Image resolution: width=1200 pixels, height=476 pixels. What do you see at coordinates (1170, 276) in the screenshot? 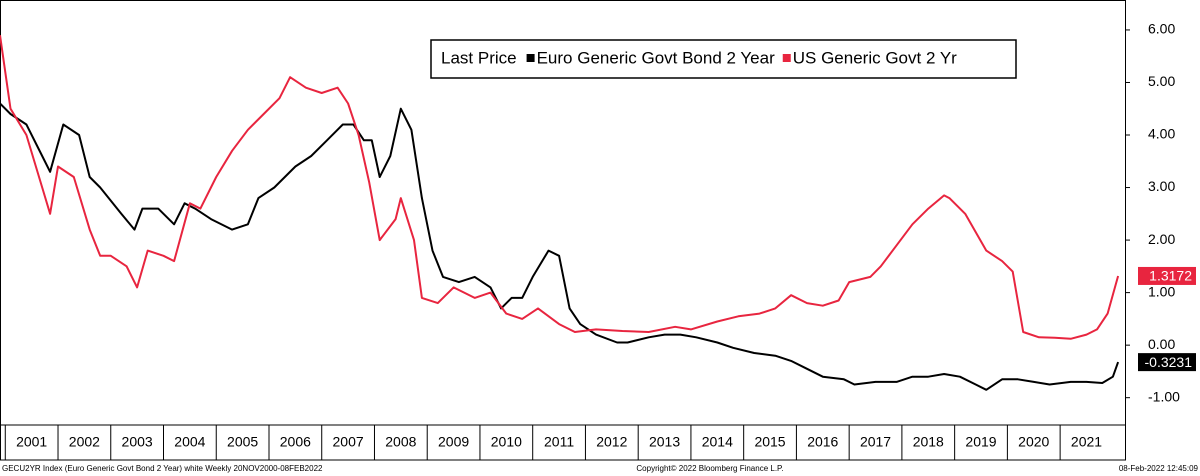
I see `last-value-label: 1.3172` at bounding box center [1170, 276].